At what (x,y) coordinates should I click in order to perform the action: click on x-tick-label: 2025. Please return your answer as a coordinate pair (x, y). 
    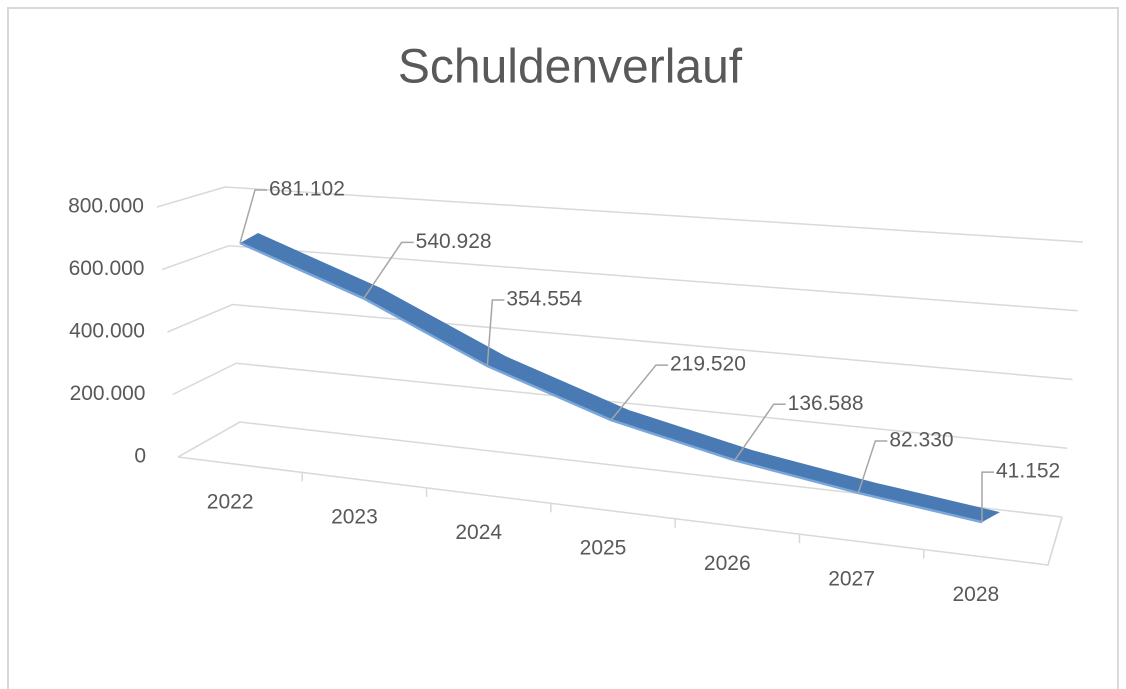
    Looking at the image, I should click on (603, 548).